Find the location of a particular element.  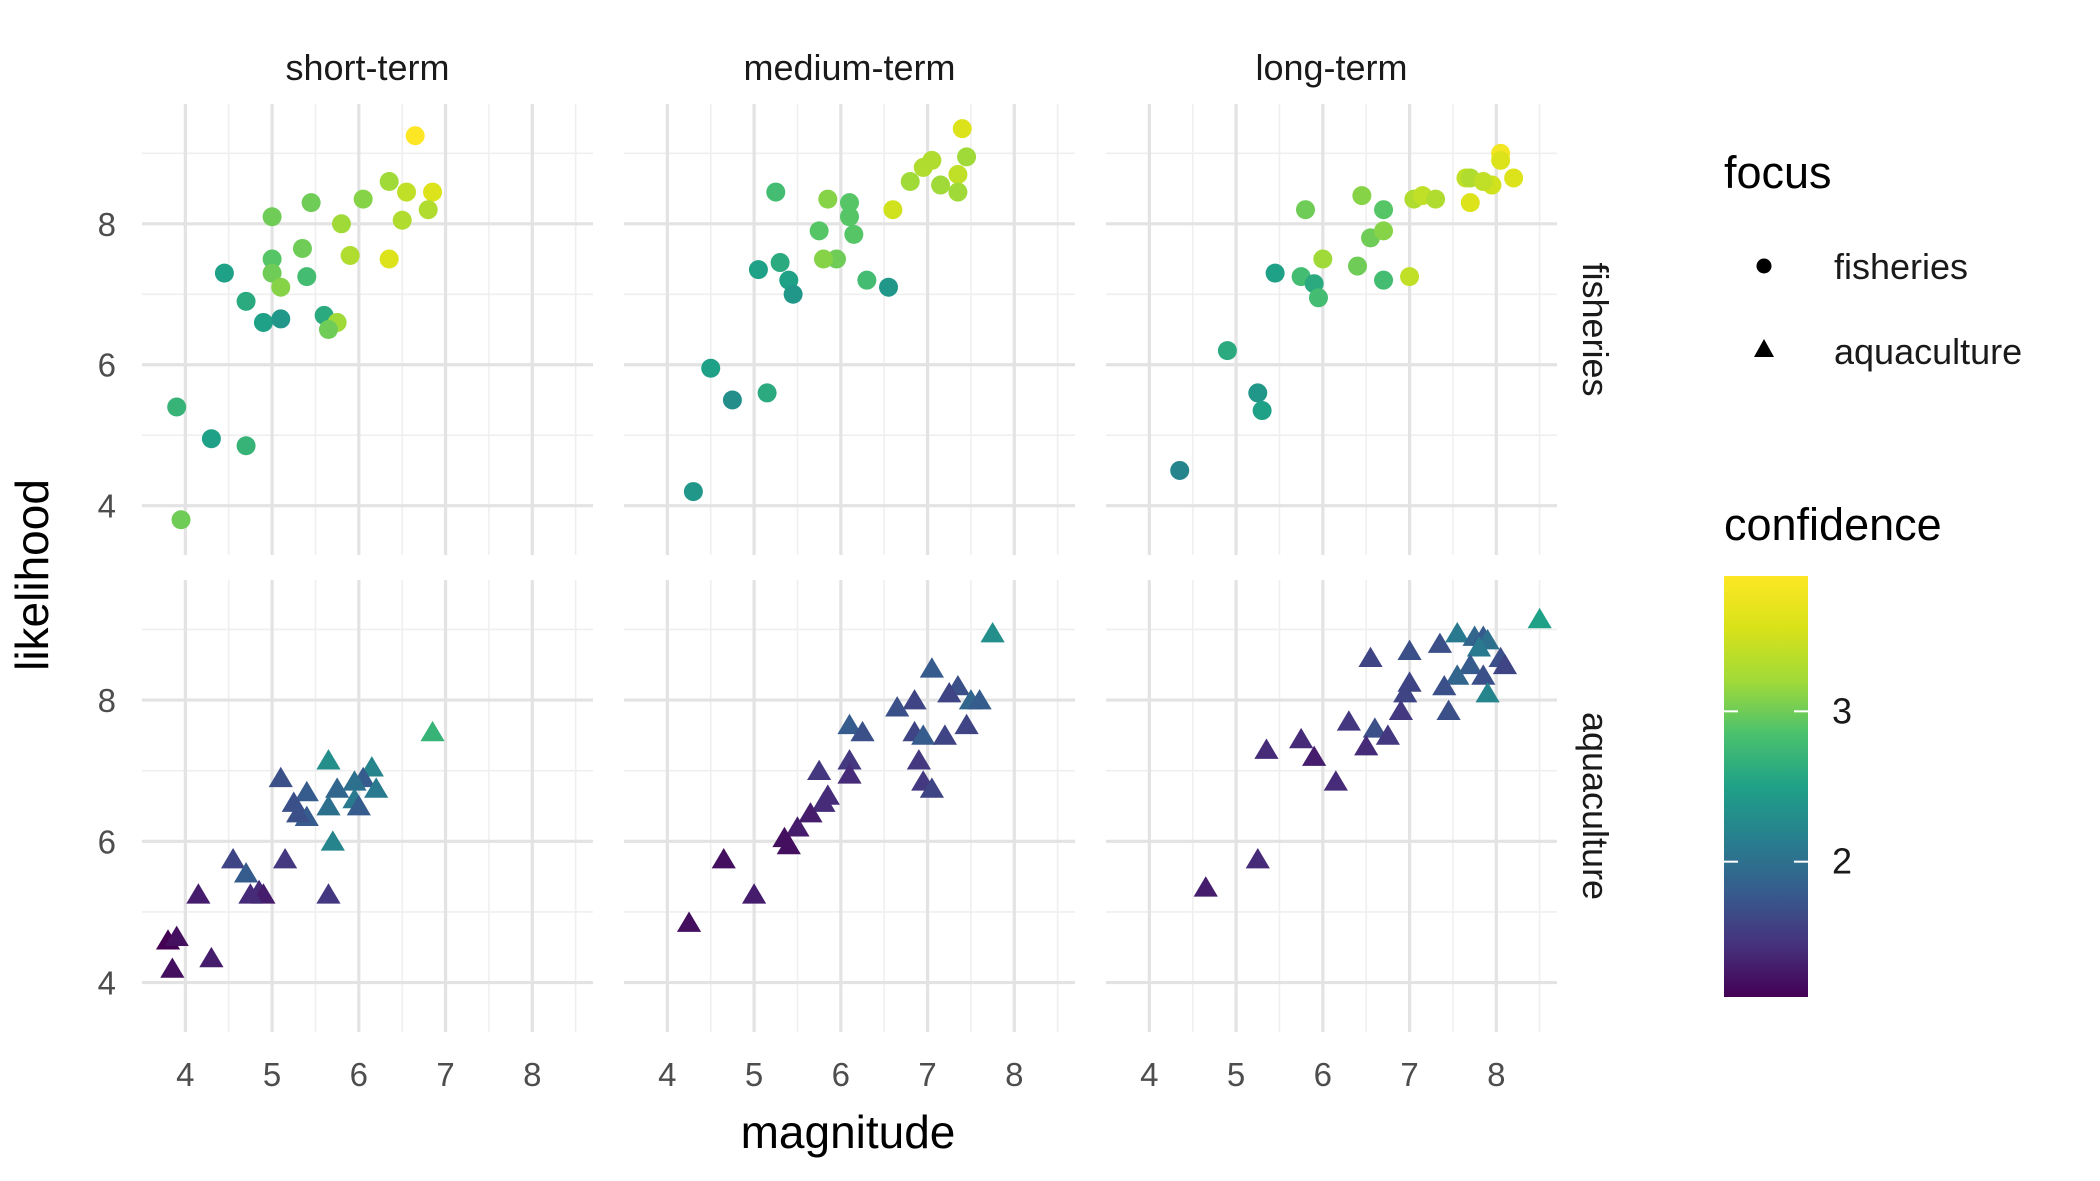

legend-title-focus: focus is located at coordinates (1778, 172).